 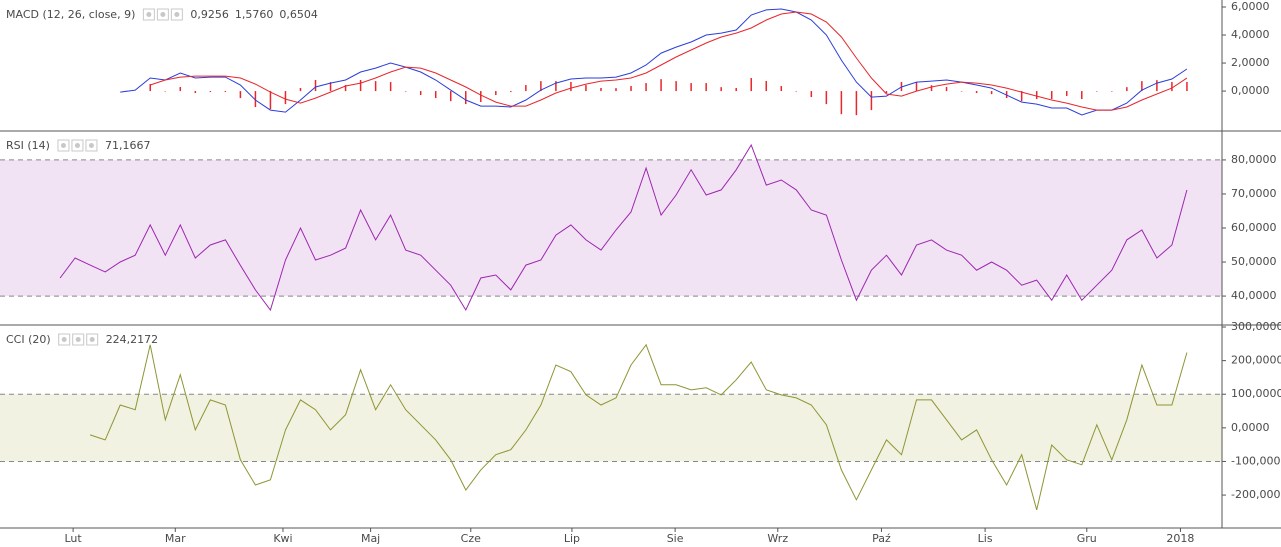 What do you see at coordinates (28, 339) in the screenshot?
I see `panel-title: CCI (20)` at bounding box center [28, 339].